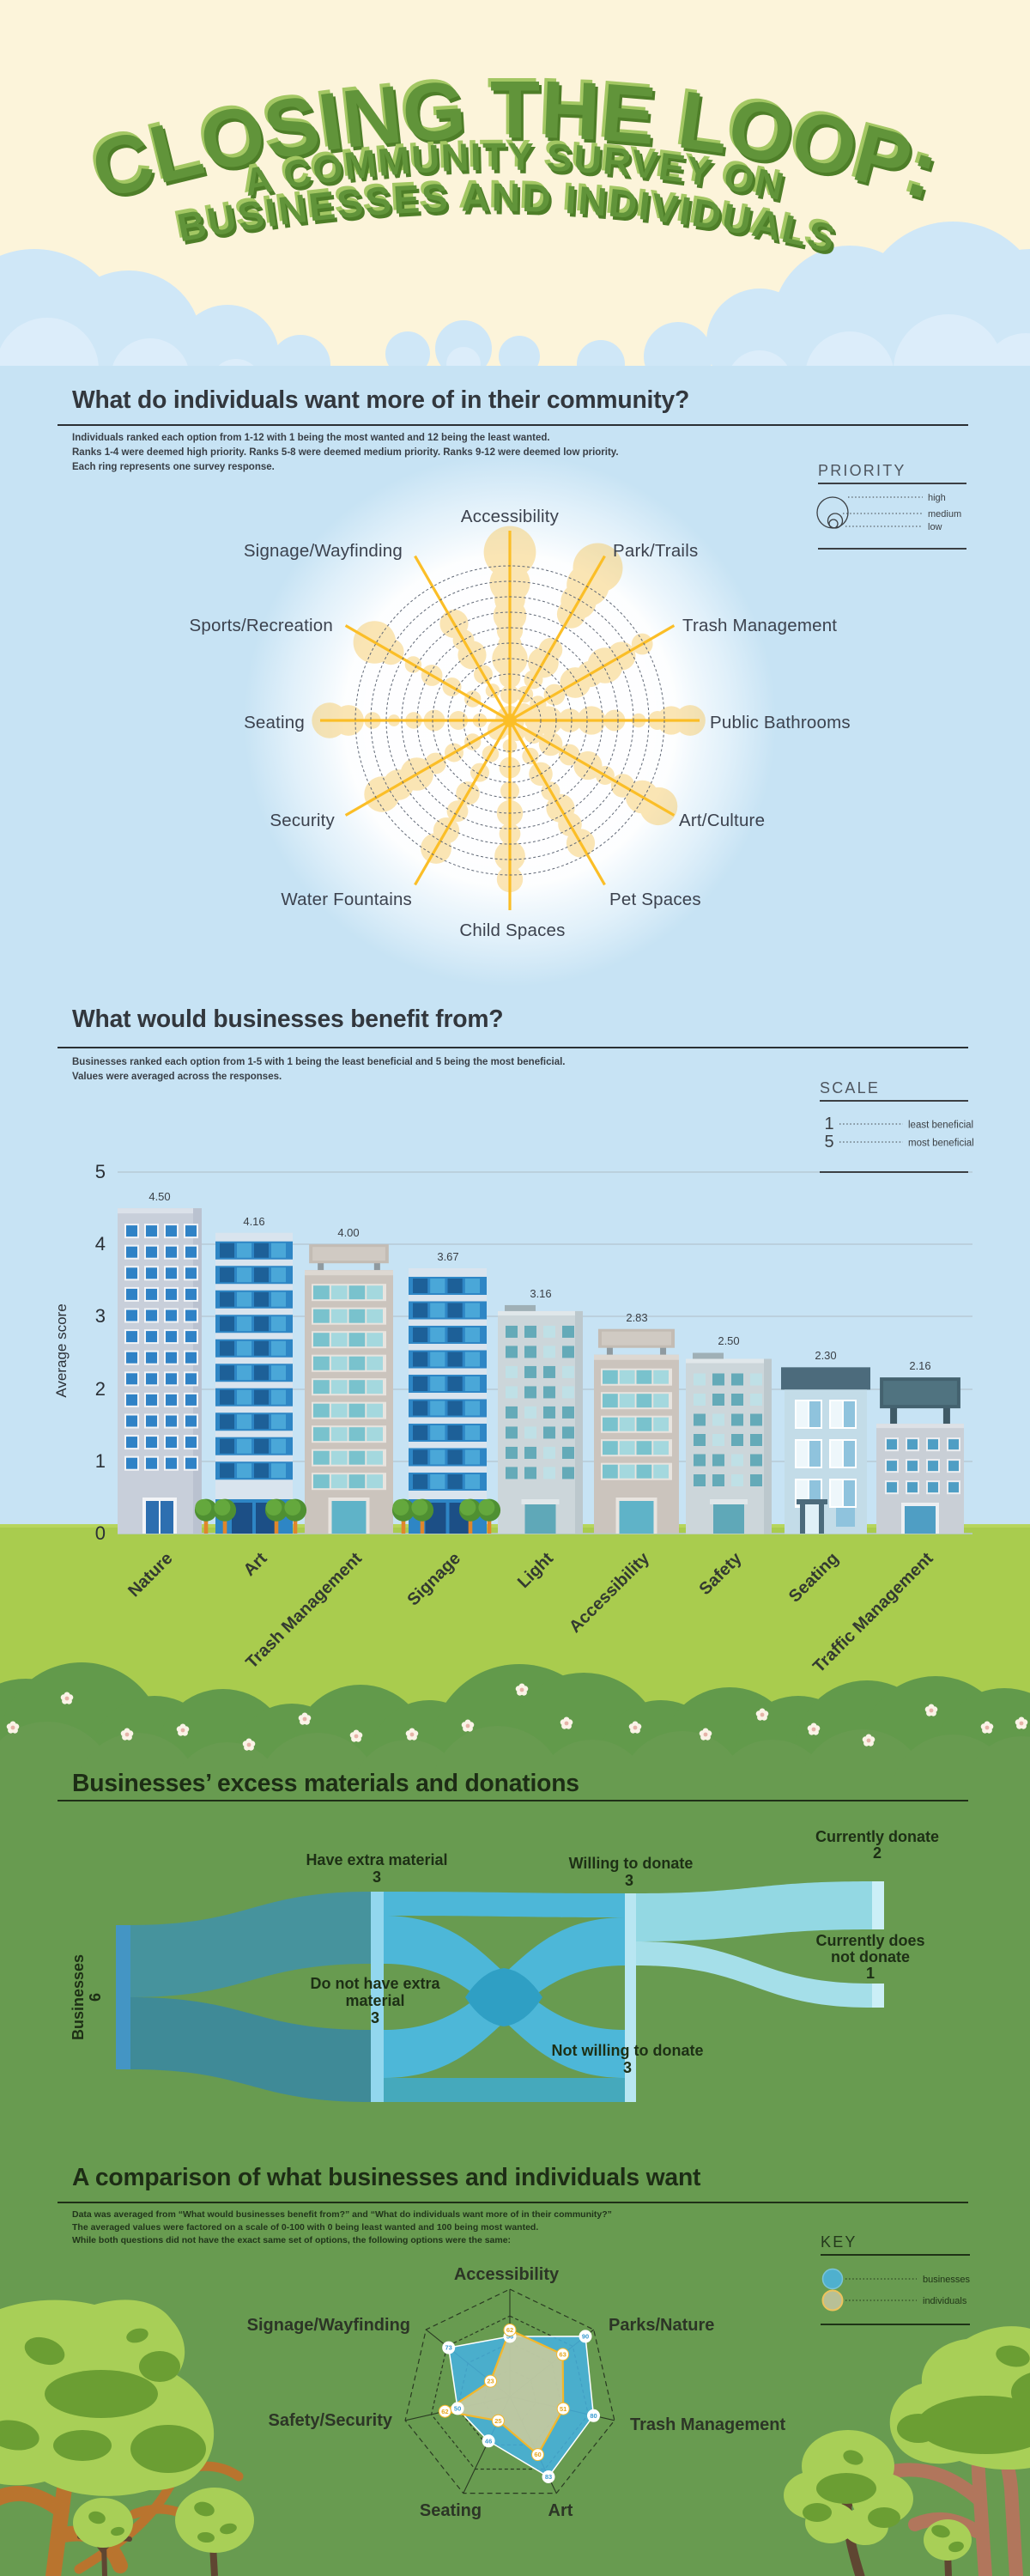  What do you see at coordinates (488, 2441) in the screenshot?
I see `svg-text: 46` at bounding box center [488, 2441].